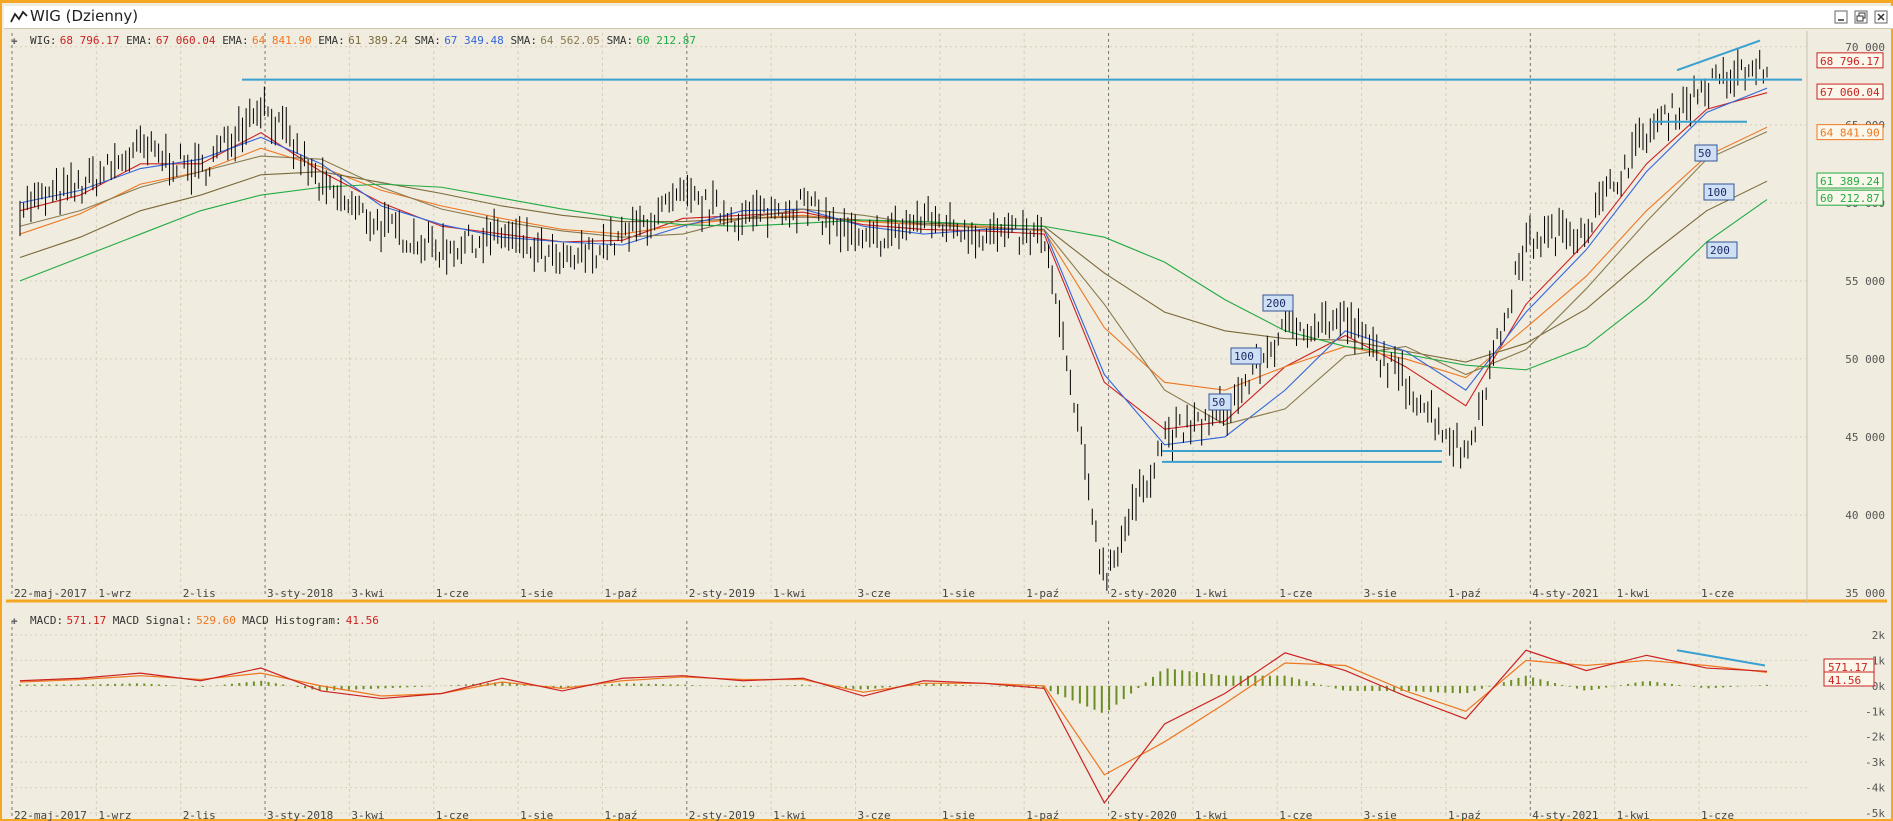 The height and width of the screenshot is (821, 1893). Describe the element at coordinates (1875, 711) in the screenshot. I see `macd-y-tick: -1k` at that location.